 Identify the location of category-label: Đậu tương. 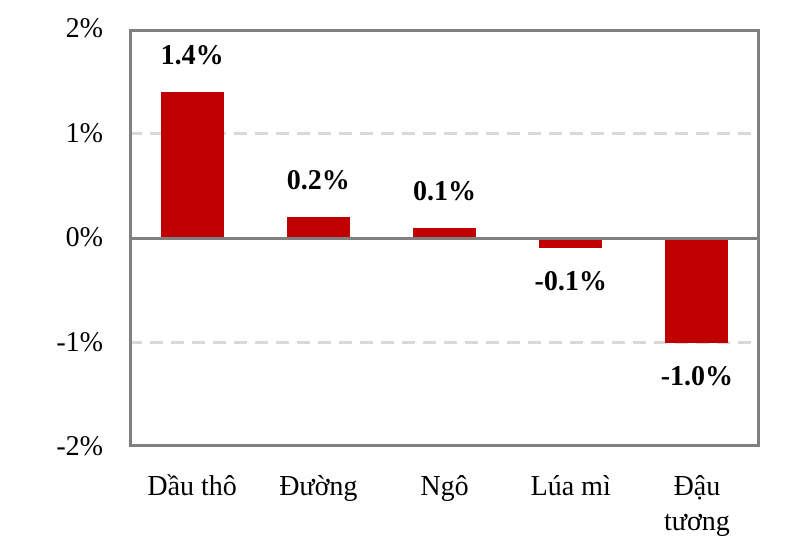
(697, 504).